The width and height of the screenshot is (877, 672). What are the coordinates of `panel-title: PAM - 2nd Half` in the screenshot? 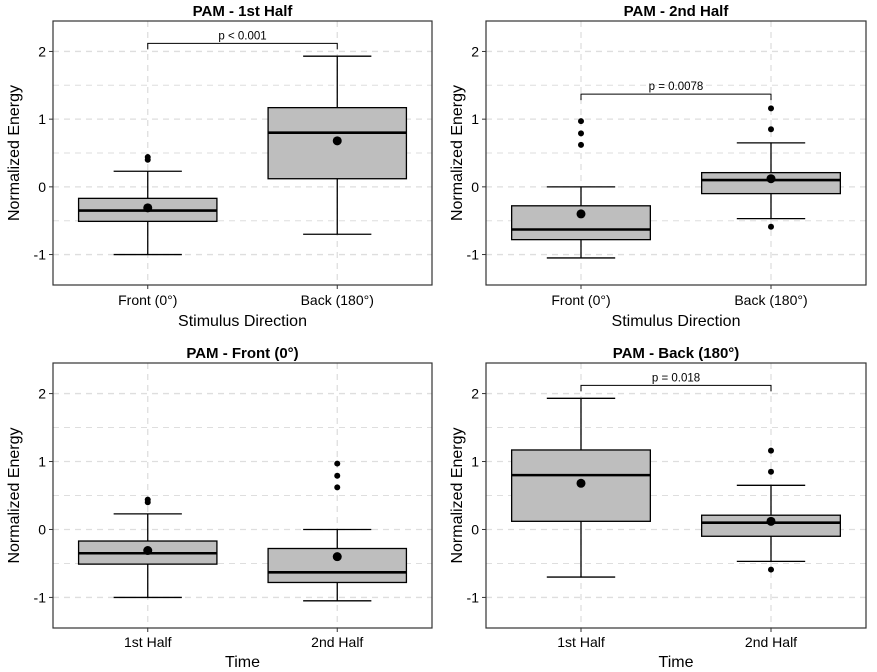 It's located at (677, 11).